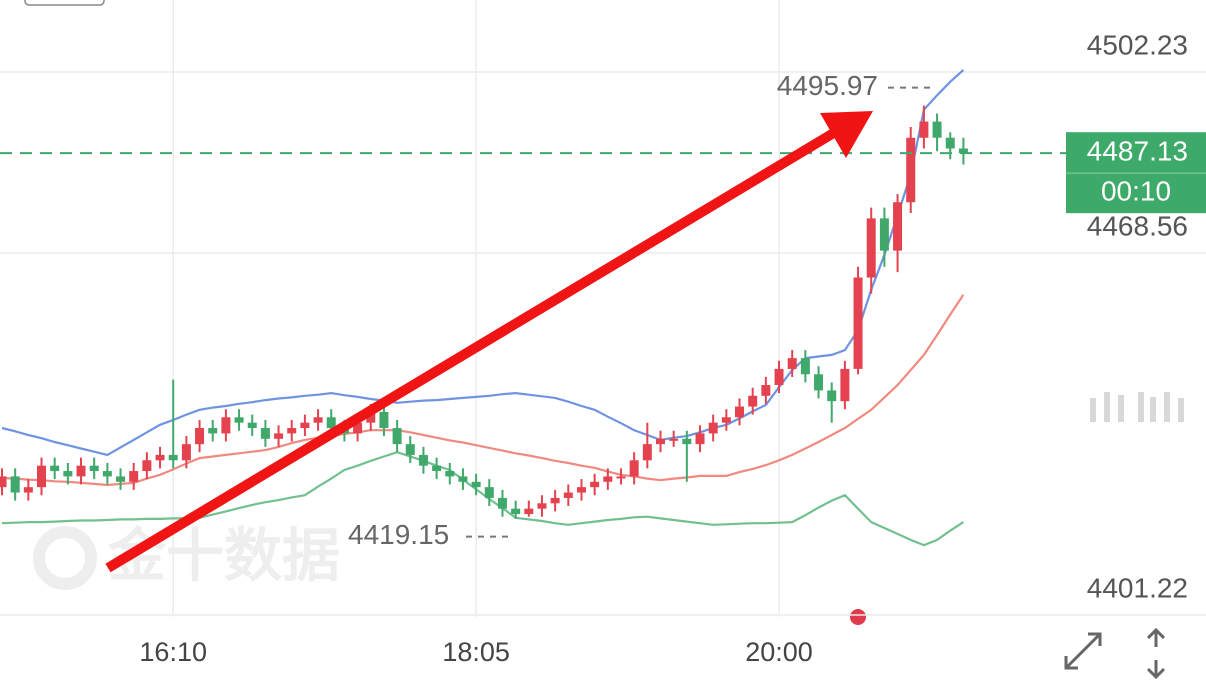 This screenshot has height=686, width=1206. Describe the element at coordinates (65, 558) in the screenshot. I see `watermark-logo` at that location.